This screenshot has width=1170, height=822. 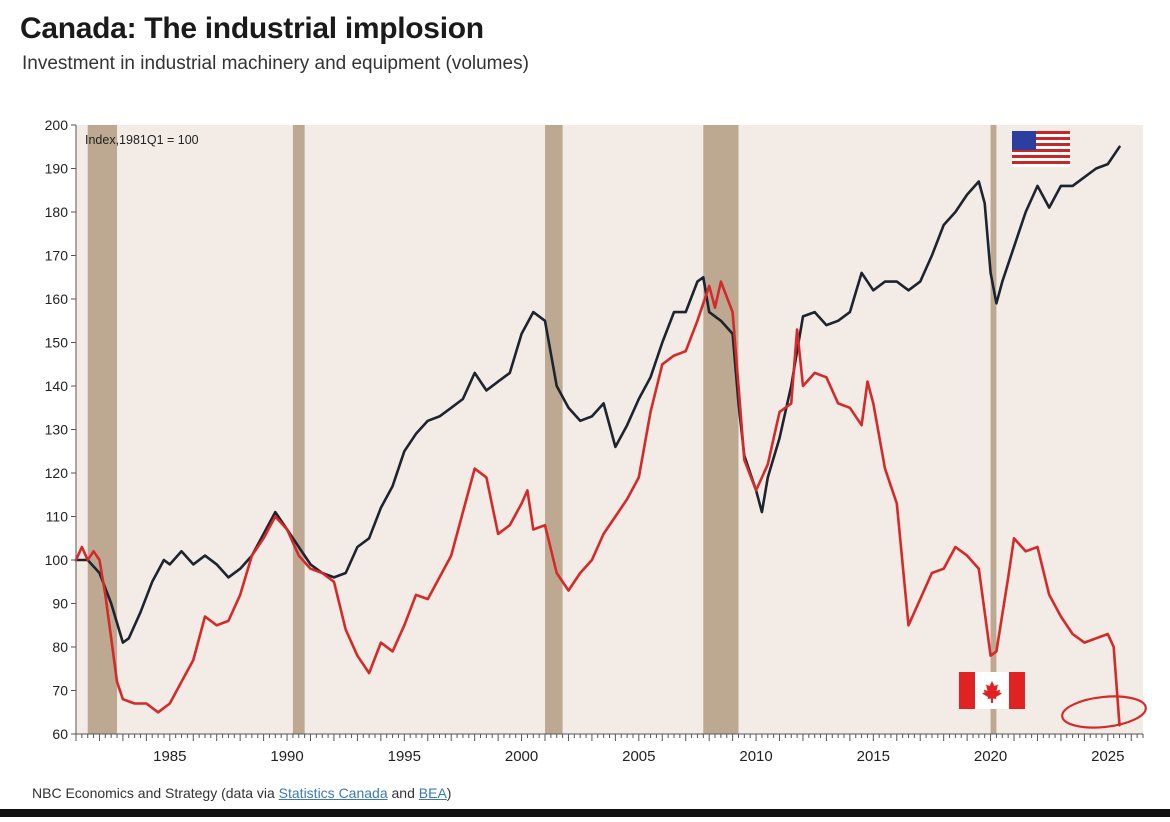 I want to click on y-tick-label-150: 150, so click(x=57, y=343).